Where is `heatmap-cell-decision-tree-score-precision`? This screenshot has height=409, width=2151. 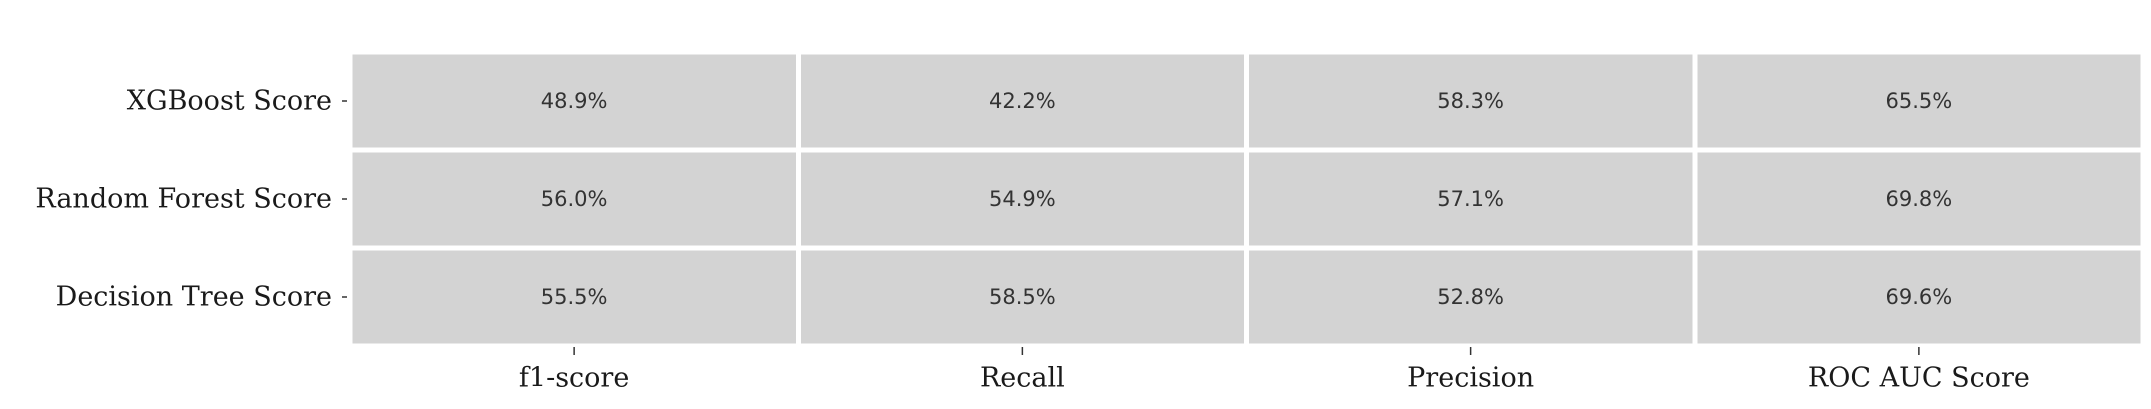
heatmap-cell-decision-tree-score-precision is located at coordinates (1471, 297).